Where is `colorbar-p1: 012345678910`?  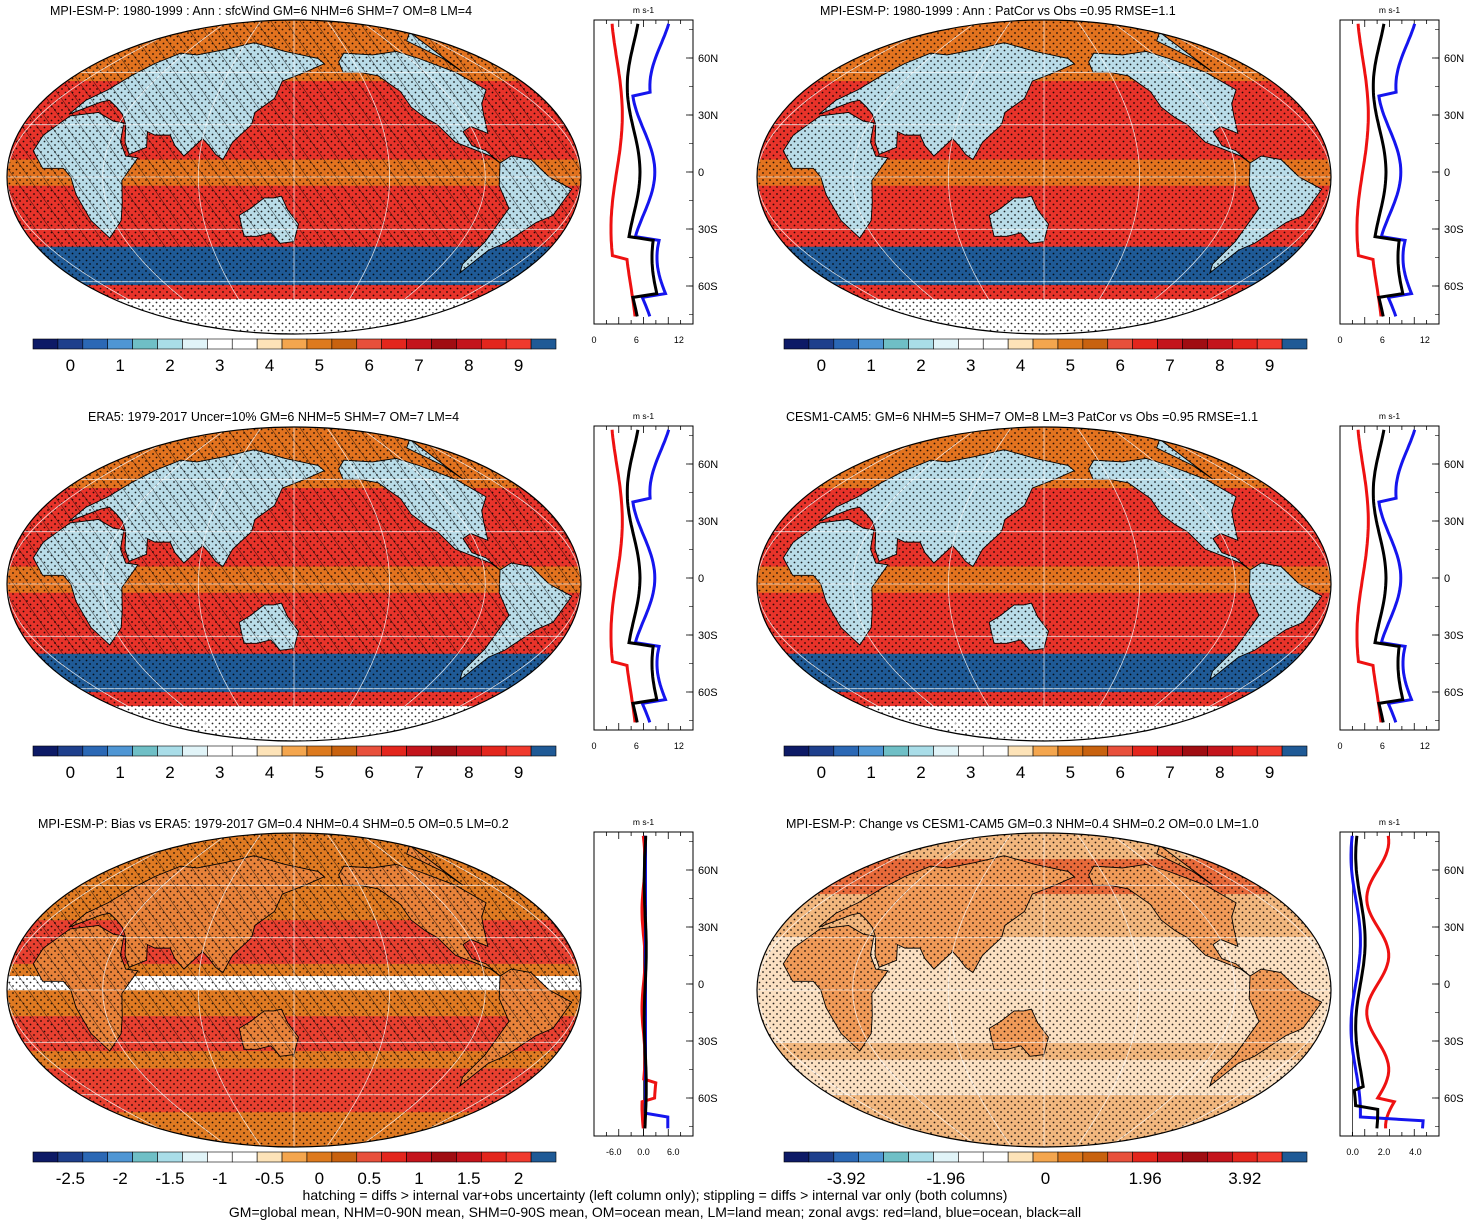 colorbar-p1: 012345678910 is located at coordinates (294, 356).